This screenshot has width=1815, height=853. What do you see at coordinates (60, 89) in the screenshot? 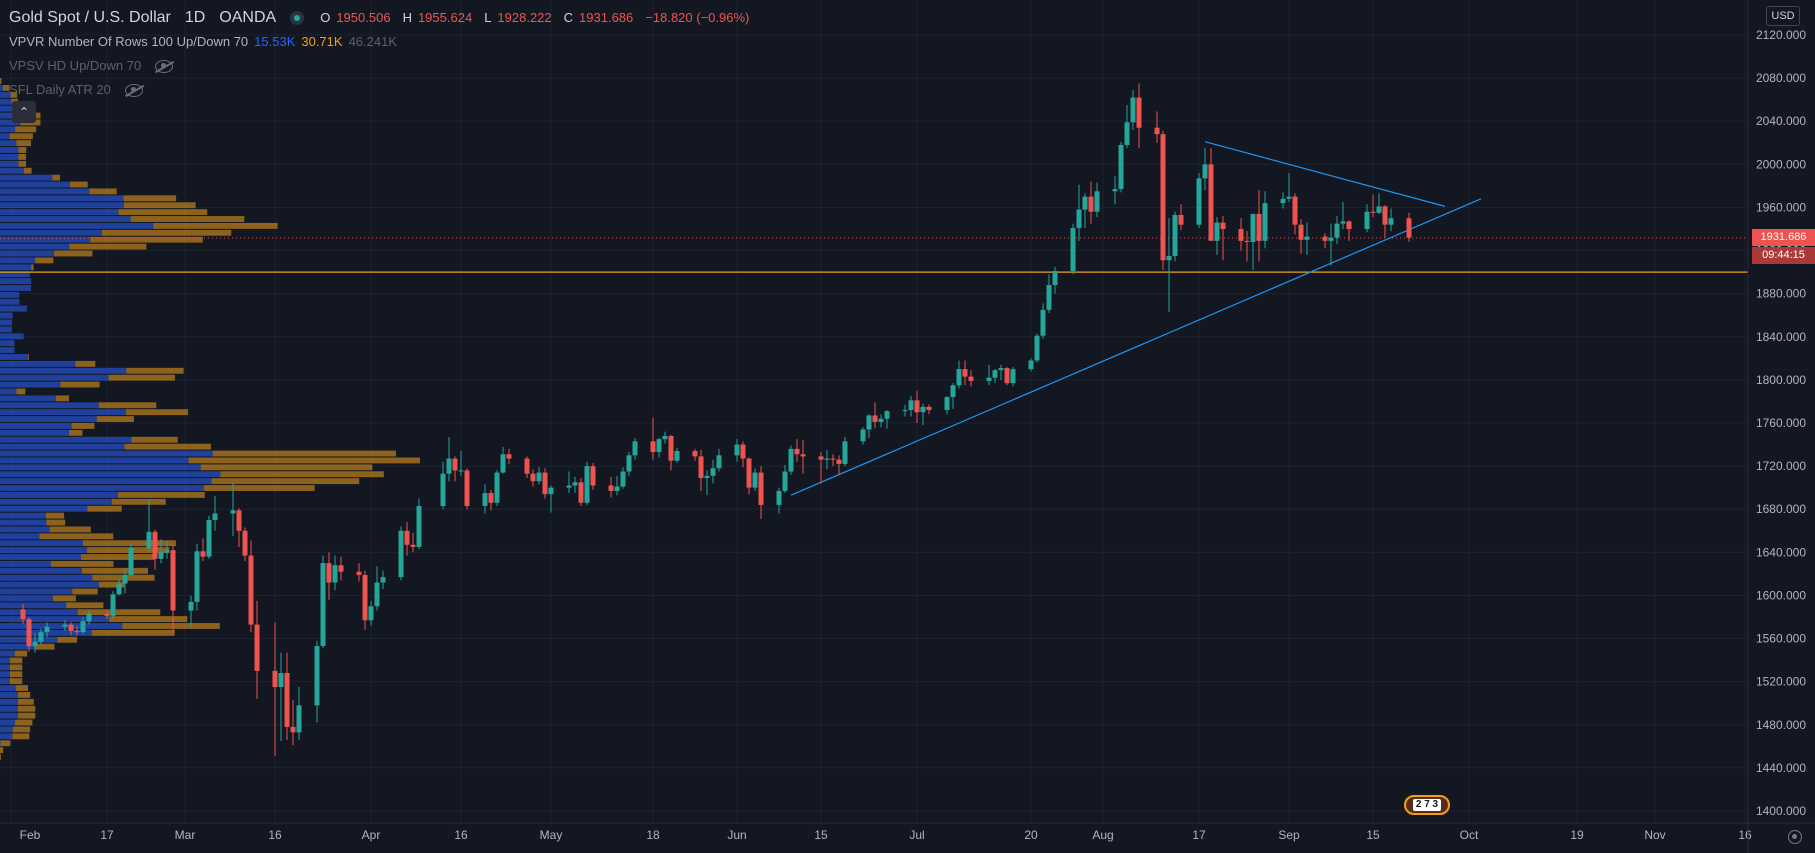
I see `indicator-label: SFL Daily ATR 20` at bounding box center [60, 89].